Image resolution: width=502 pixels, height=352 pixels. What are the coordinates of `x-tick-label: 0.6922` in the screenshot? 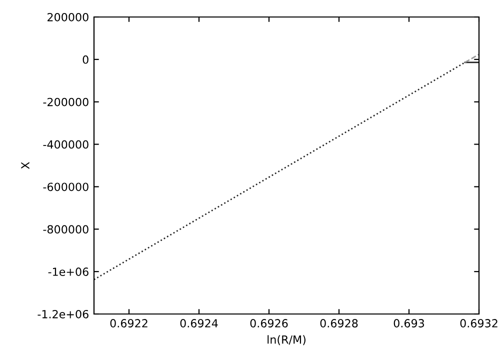 It's located at (129, 323).